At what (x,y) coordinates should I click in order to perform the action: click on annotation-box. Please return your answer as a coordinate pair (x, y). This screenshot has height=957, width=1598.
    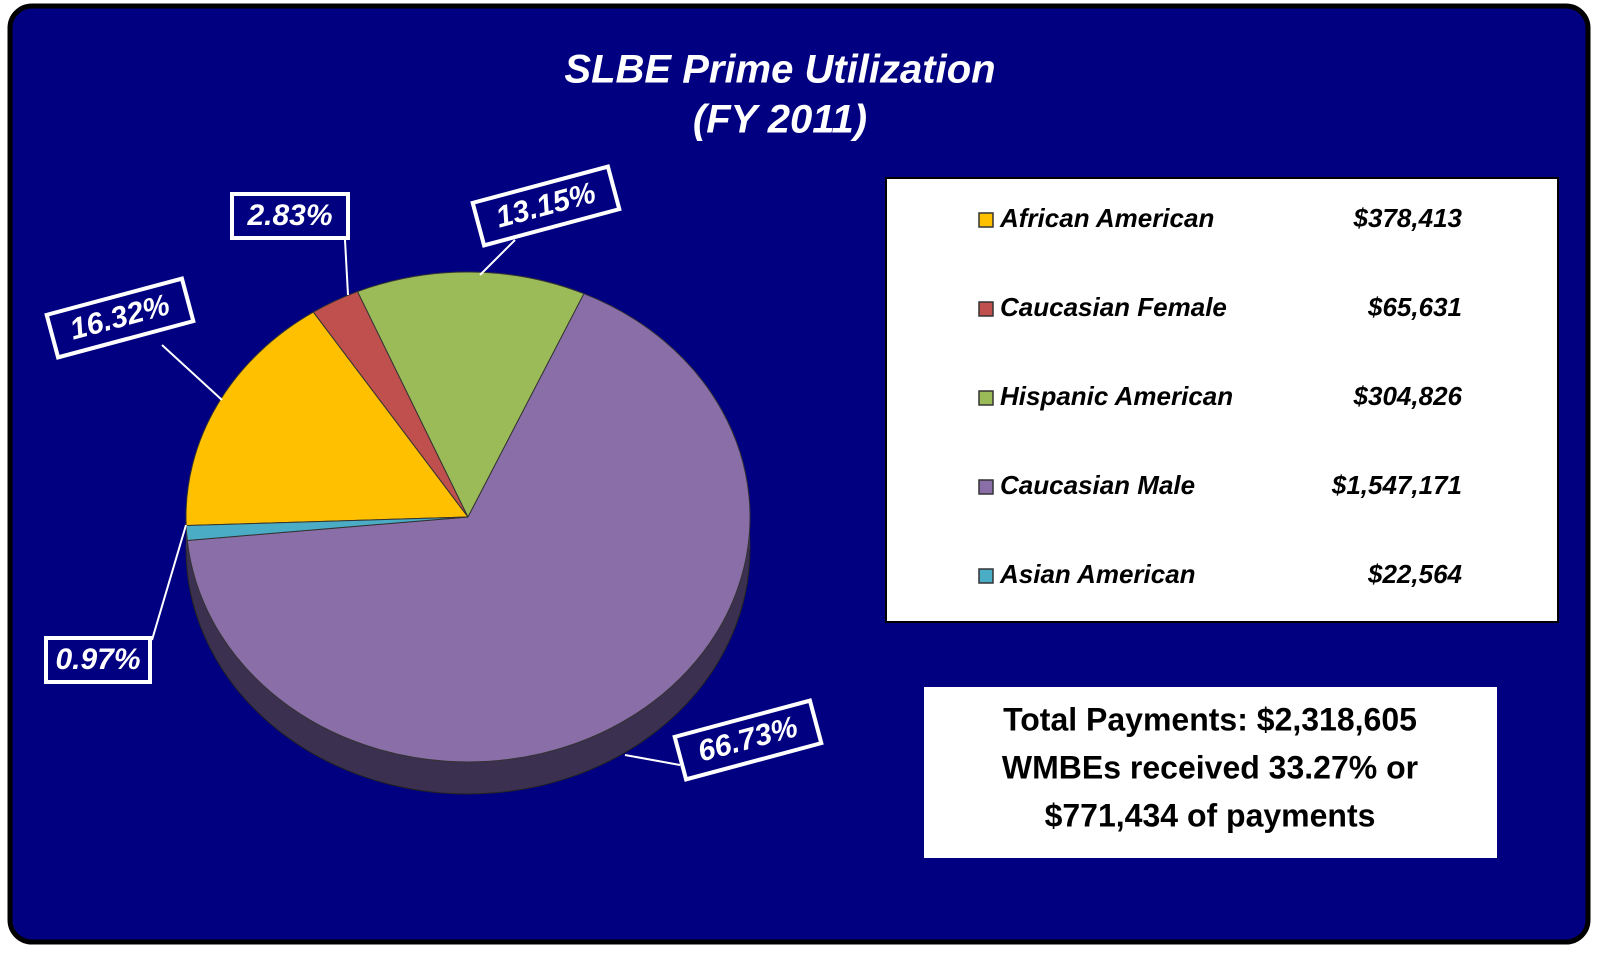
    Looking at the image, I should click on (1210, 772).